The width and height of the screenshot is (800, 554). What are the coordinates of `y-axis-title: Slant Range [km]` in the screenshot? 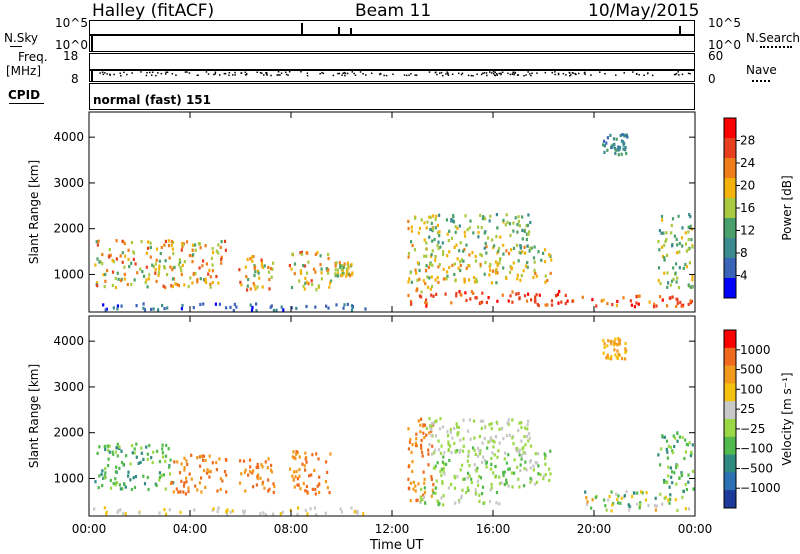 It's located at (34, 416).